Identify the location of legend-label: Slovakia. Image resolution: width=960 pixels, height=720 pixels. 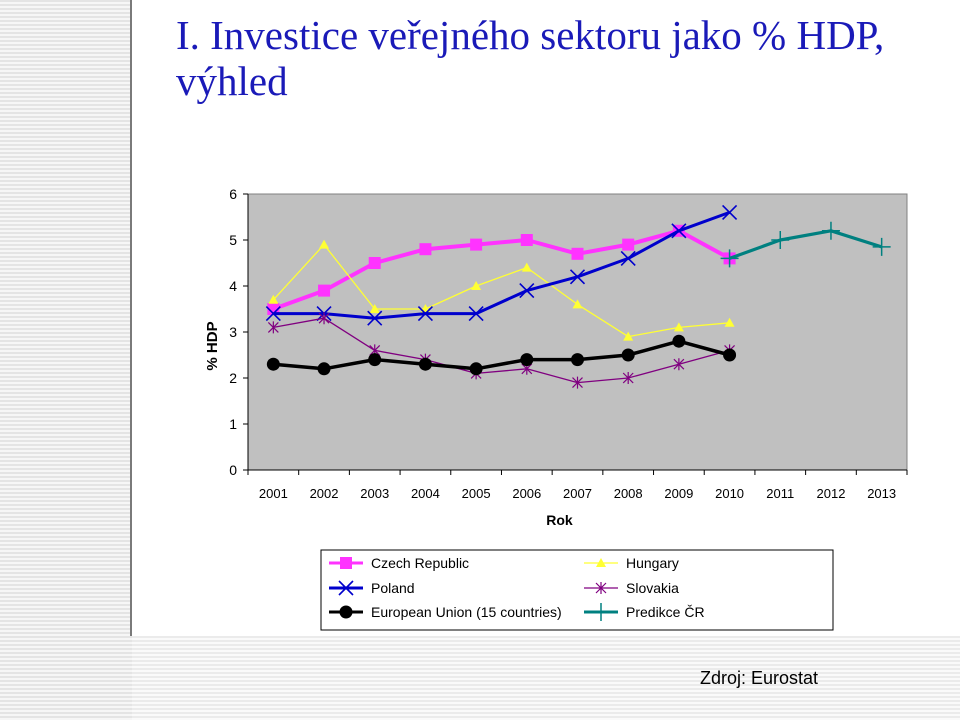
(652, 588).